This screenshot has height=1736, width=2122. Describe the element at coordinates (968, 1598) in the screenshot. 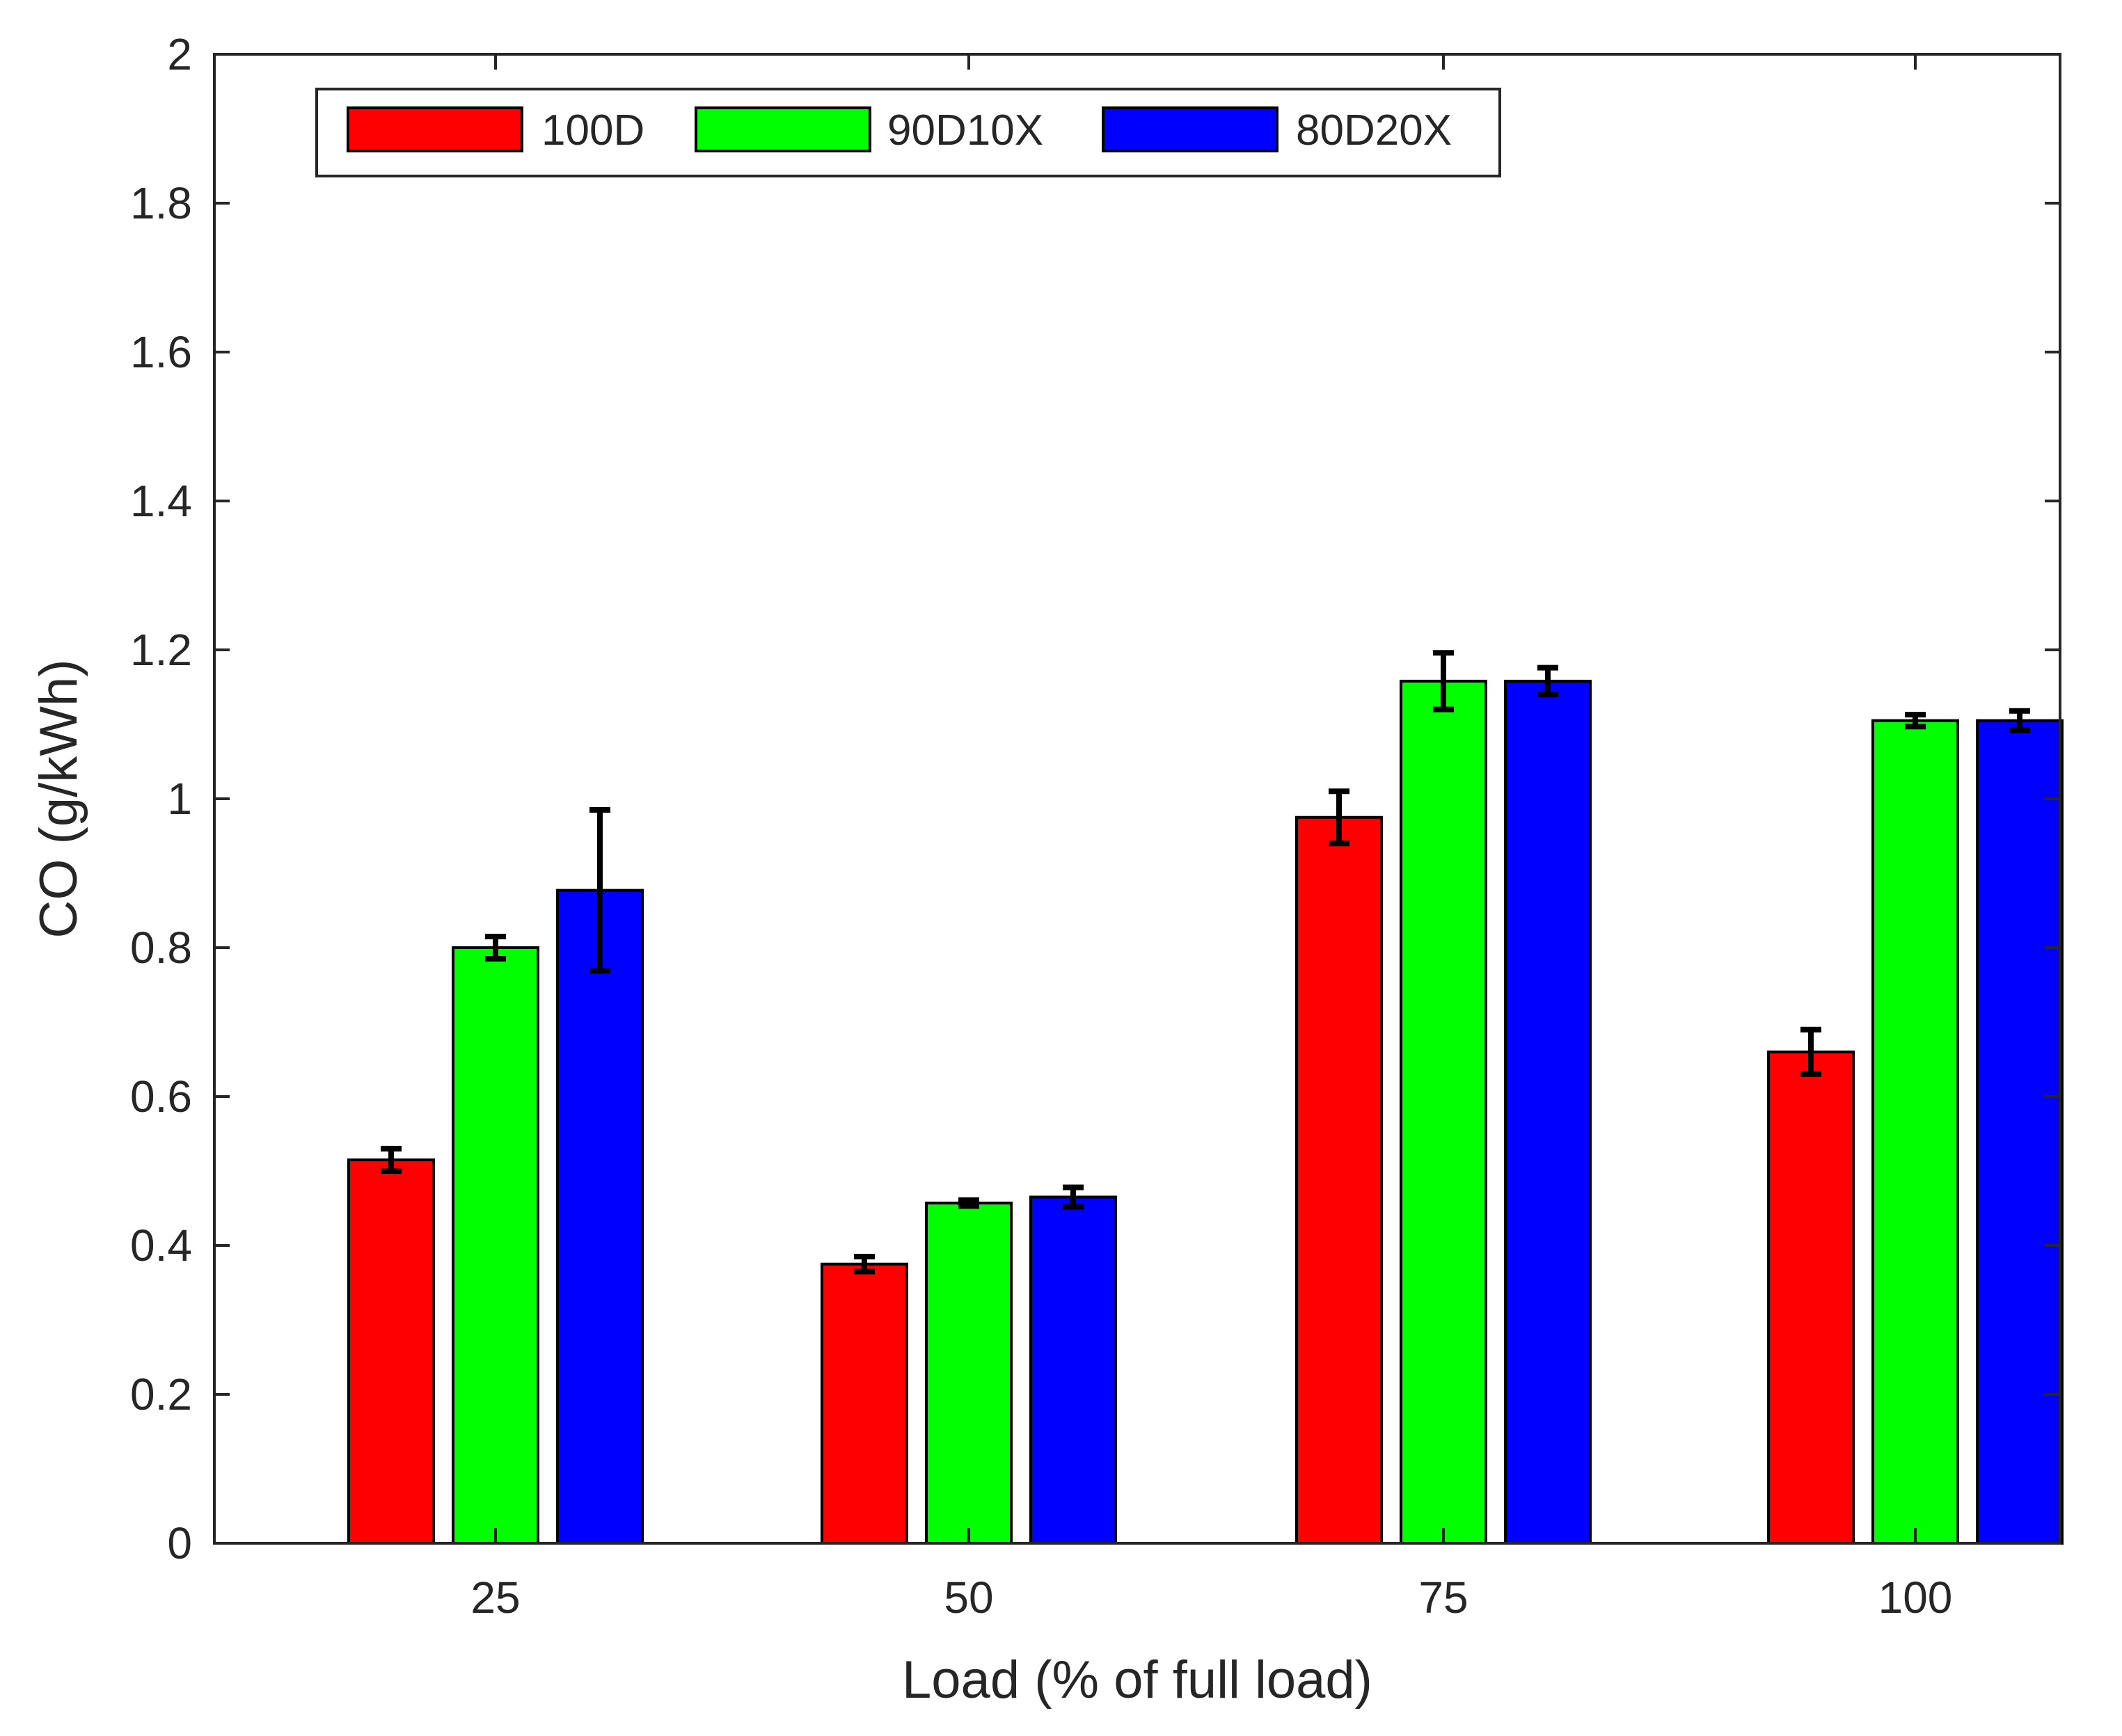

I see `x-tick-label: 50` at that location.